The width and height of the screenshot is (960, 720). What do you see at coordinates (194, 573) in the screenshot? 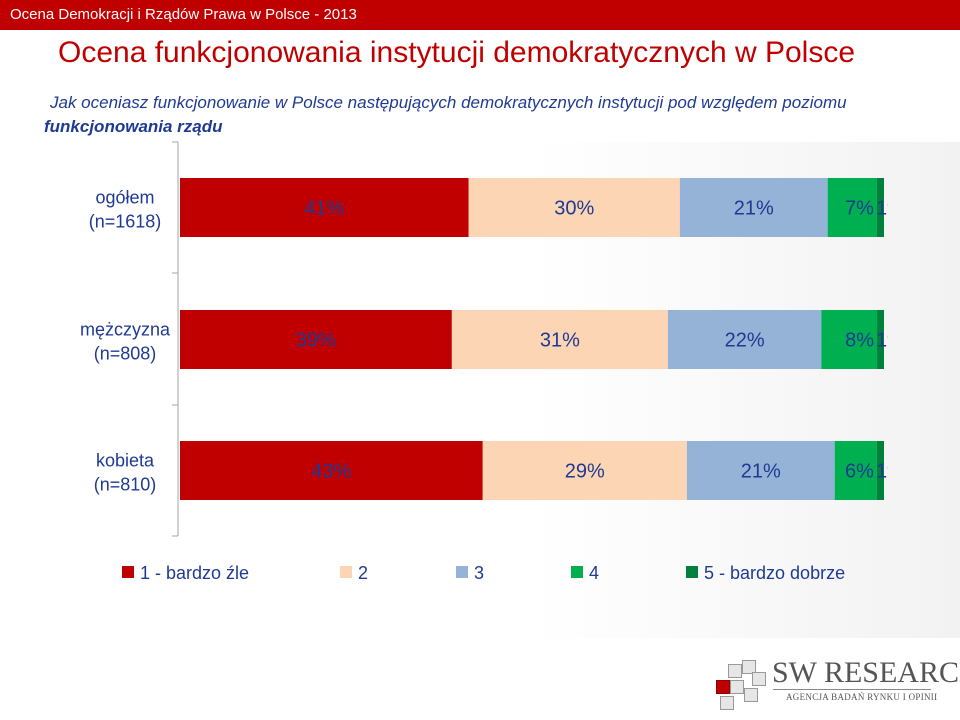
I see `legend-label: 1 - bardzo źle` at bounding box center [194, 573].